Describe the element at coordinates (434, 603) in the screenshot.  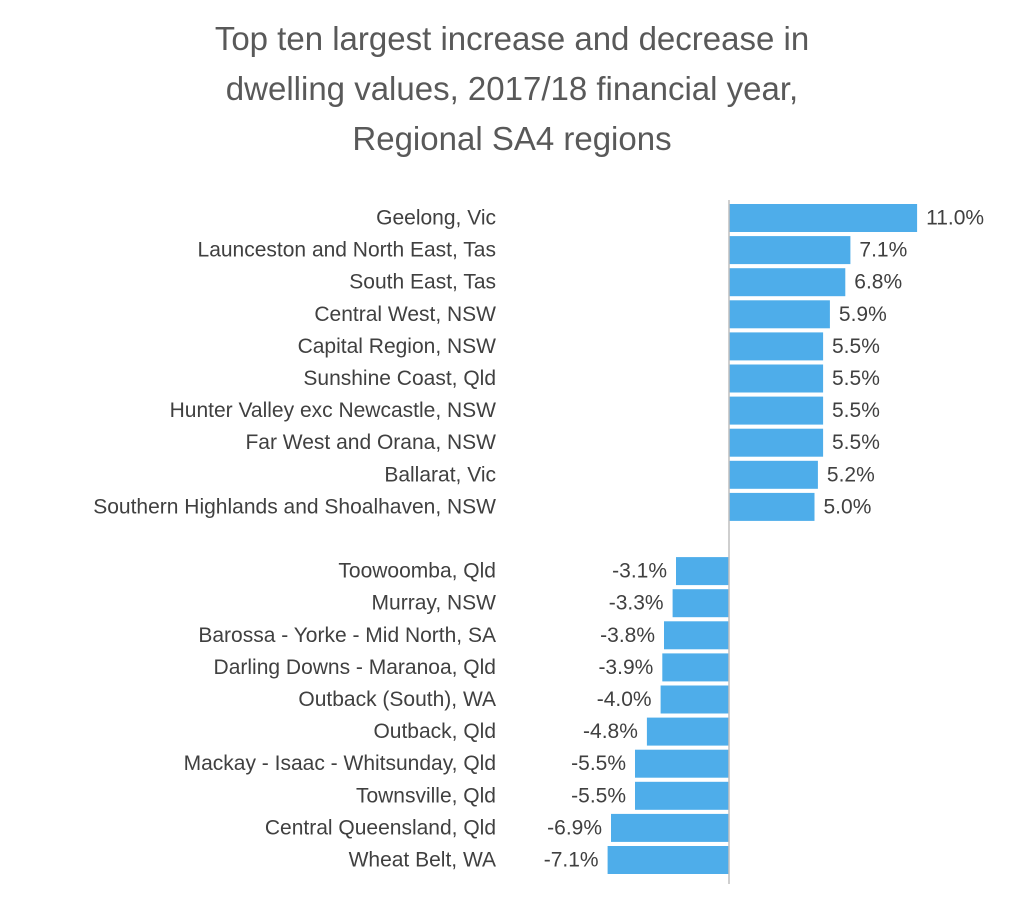
I see `category-label-murray-nsw: Murray, NSW` at that location.